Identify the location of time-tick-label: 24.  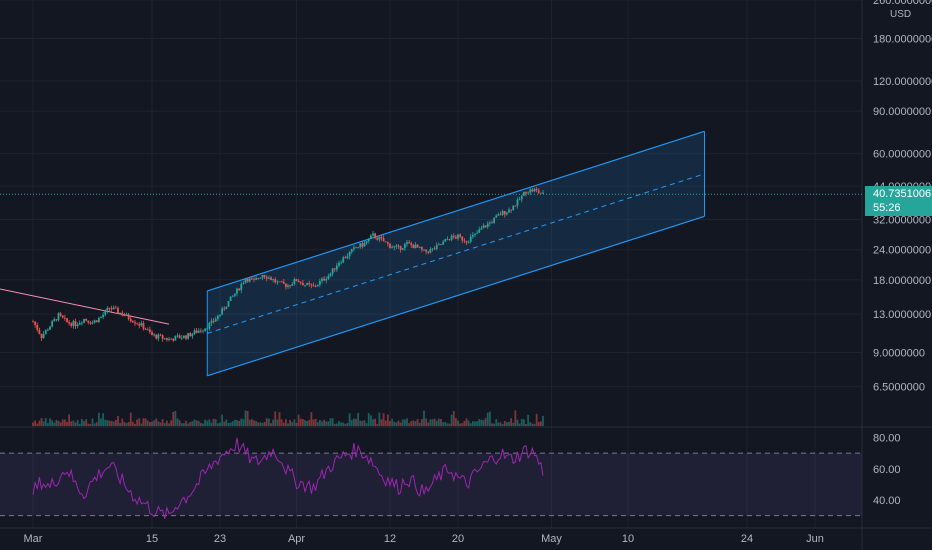
(747, 539).